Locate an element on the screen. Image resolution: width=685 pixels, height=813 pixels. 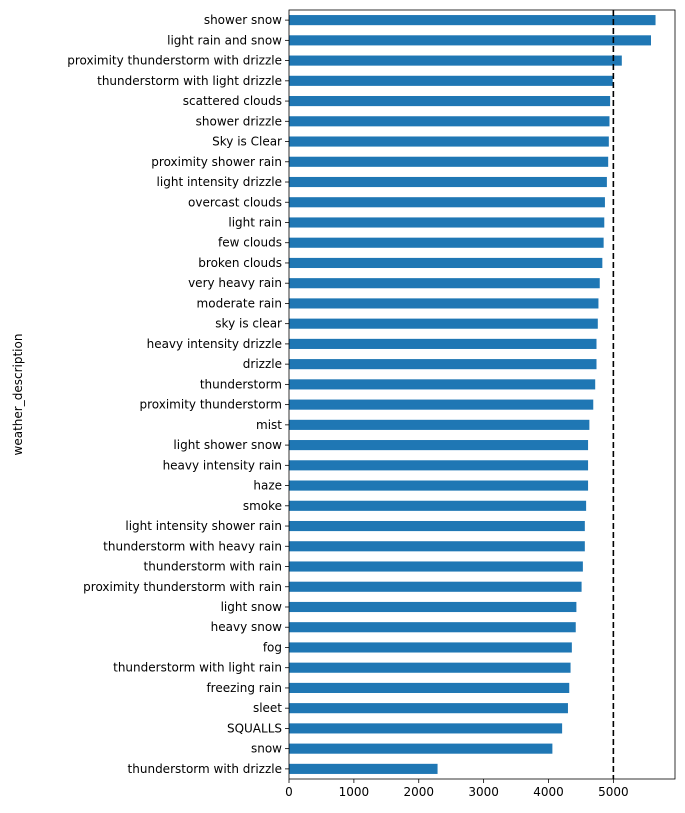
y-tick-label: light intensity drizzle is located at coordinates (219, 182).